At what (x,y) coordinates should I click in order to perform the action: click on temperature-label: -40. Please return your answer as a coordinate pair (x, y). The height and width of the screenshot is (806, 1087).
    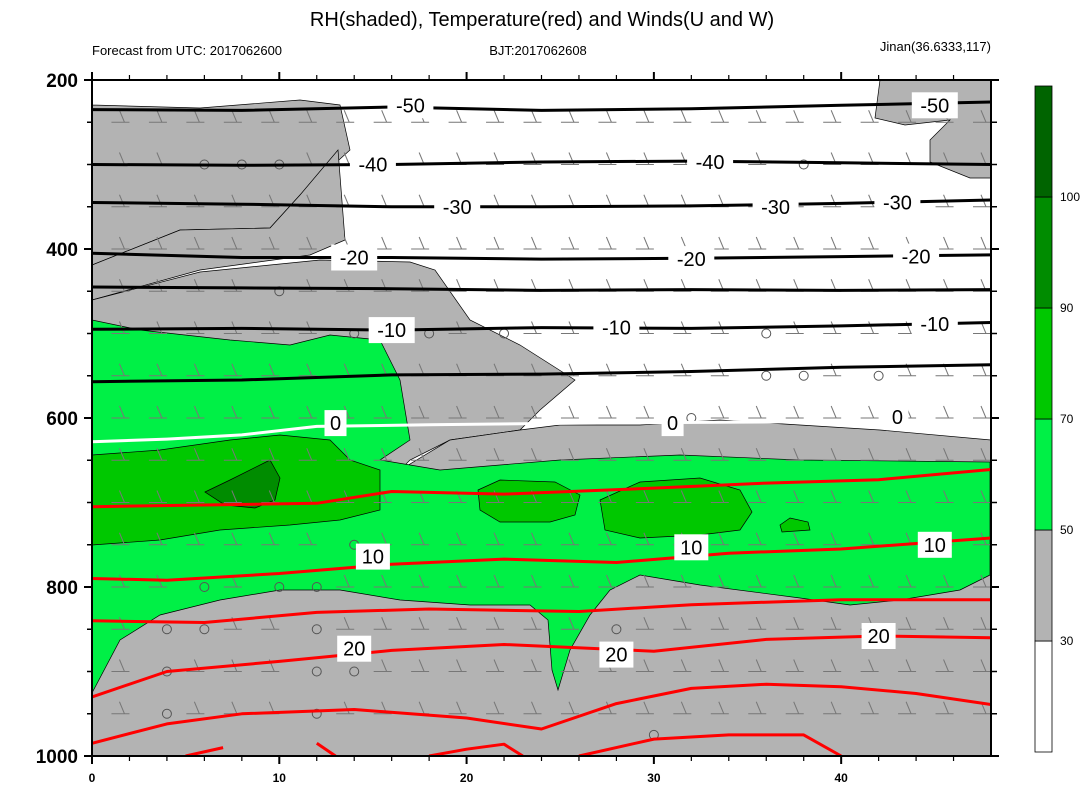
    Looking at the image, I should click on (710, 162).